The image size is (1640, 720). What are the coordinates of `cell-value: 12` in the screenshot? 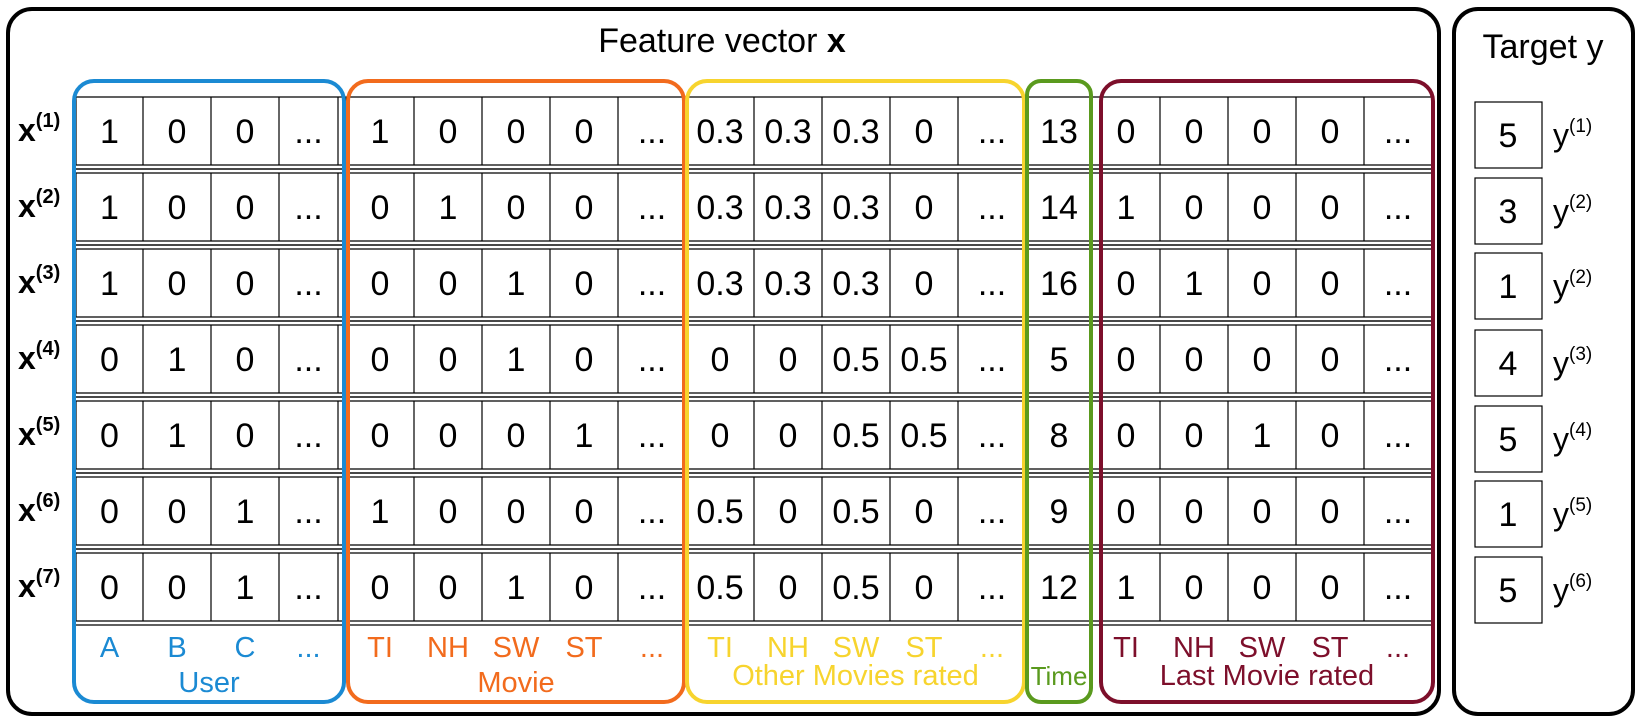 It's located at (1059, 588).